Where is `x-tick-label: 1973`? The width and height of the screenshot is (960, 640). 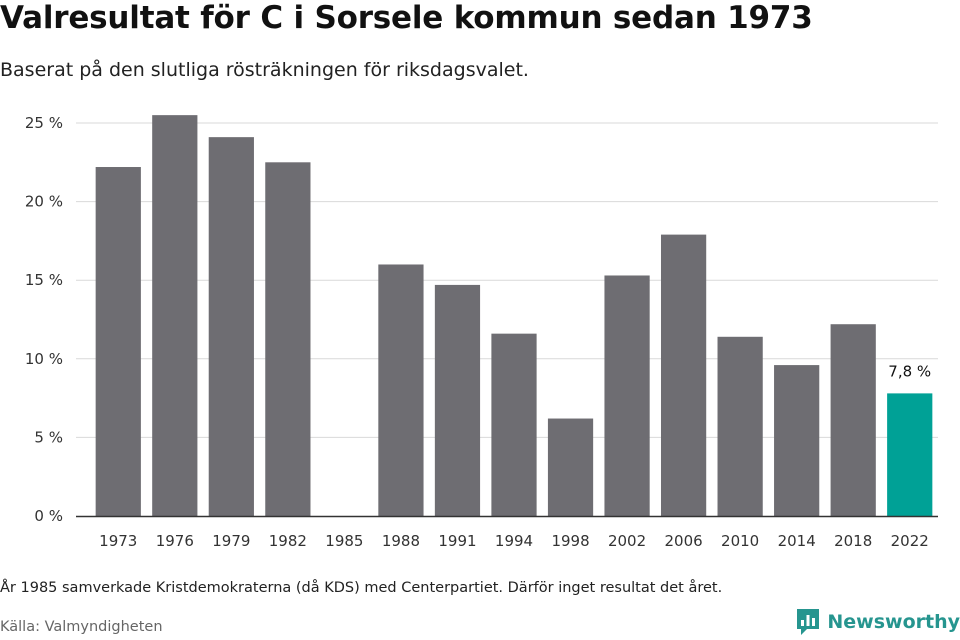
x-tick-label: 1973 is located at coordinates (118, 541).